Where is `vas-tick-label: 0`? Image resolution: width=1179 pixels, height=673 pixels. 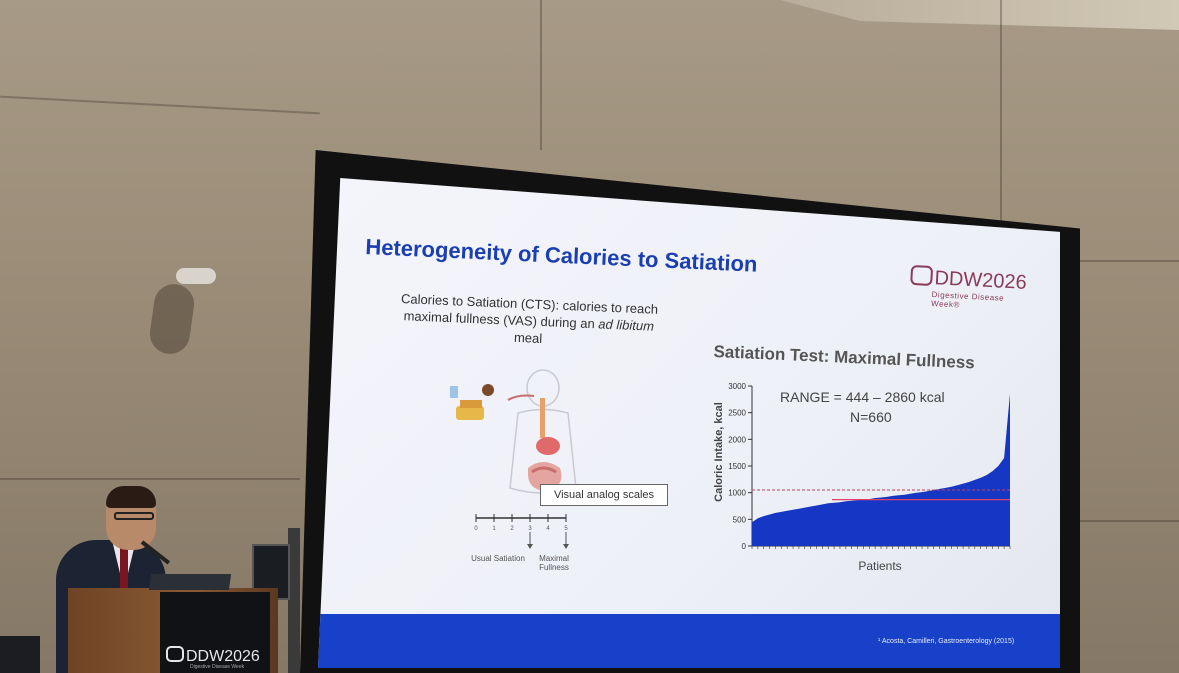
vas-tick-label: 0 is located at coordinates (476, 529).